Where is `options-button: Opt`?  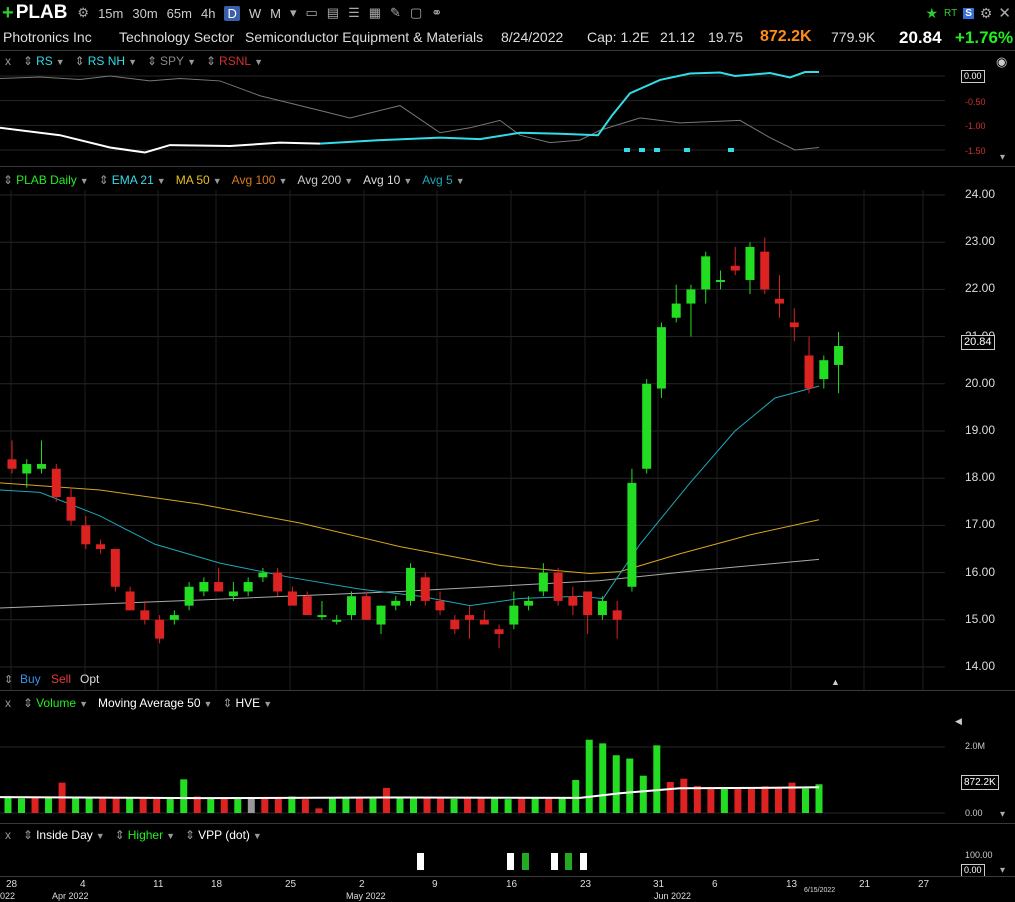
options-button: Opt is located at coordinates (90, 679).